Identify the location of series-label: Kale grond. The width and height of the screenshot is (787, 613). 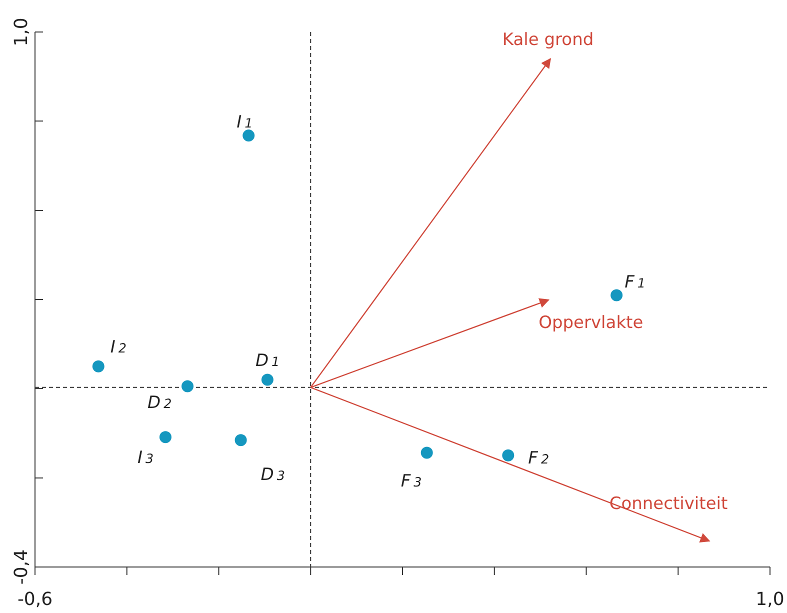
(548, 40).